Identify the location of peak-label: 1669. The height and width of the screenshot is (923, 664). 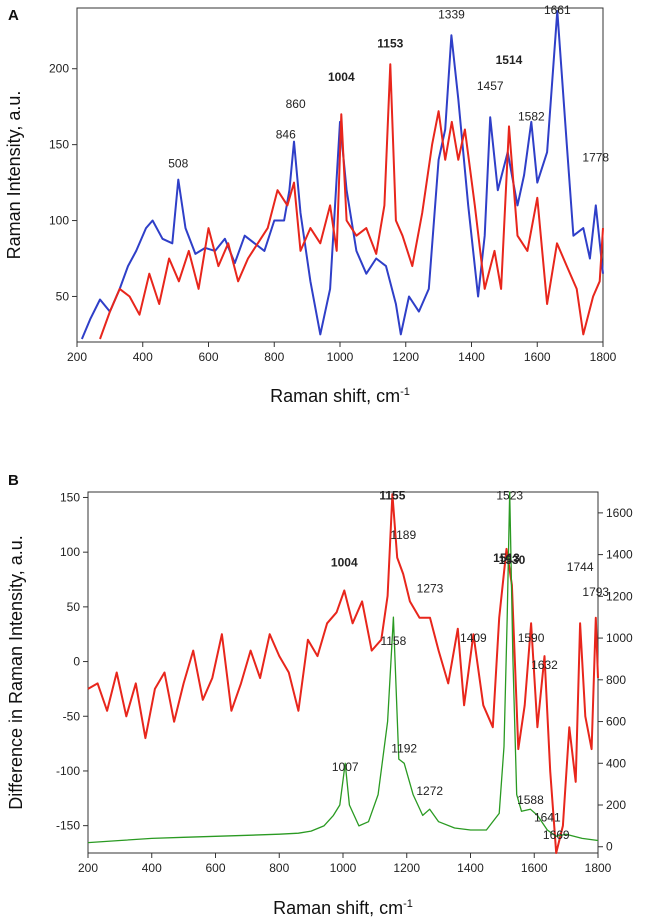
(556, 835).